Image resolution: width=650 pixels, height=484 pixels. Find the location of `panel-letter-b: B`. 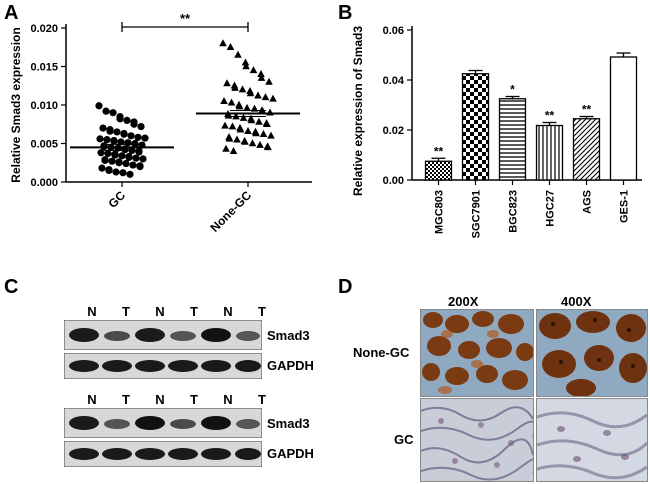

panel-letter-b: B is located at coordinates (345, 13).